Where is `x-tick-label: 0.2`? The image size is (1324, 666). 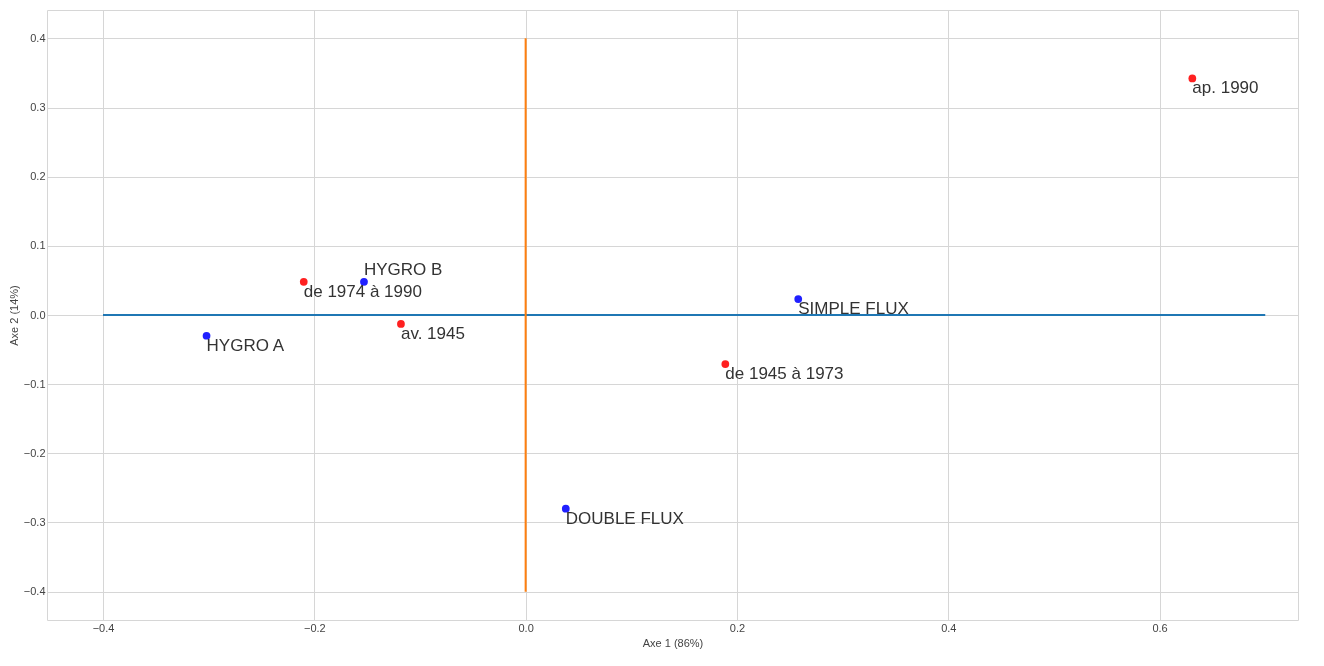 x-tick-label: 0.2 is located at coordinates (737, 627).